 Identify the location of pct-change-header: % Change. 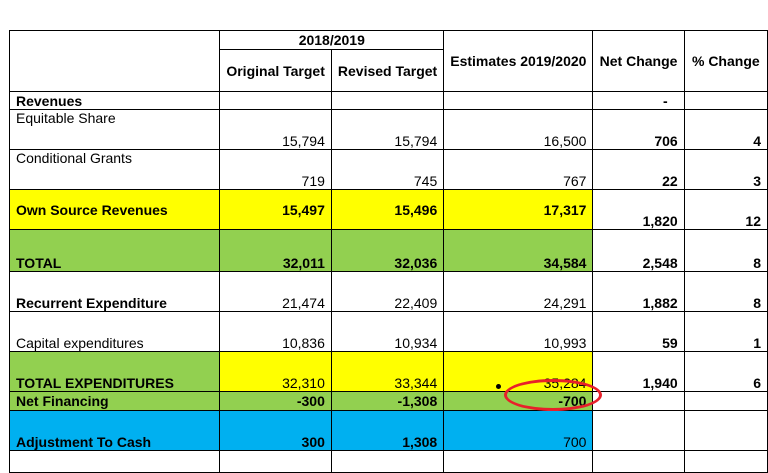
(725, 61).